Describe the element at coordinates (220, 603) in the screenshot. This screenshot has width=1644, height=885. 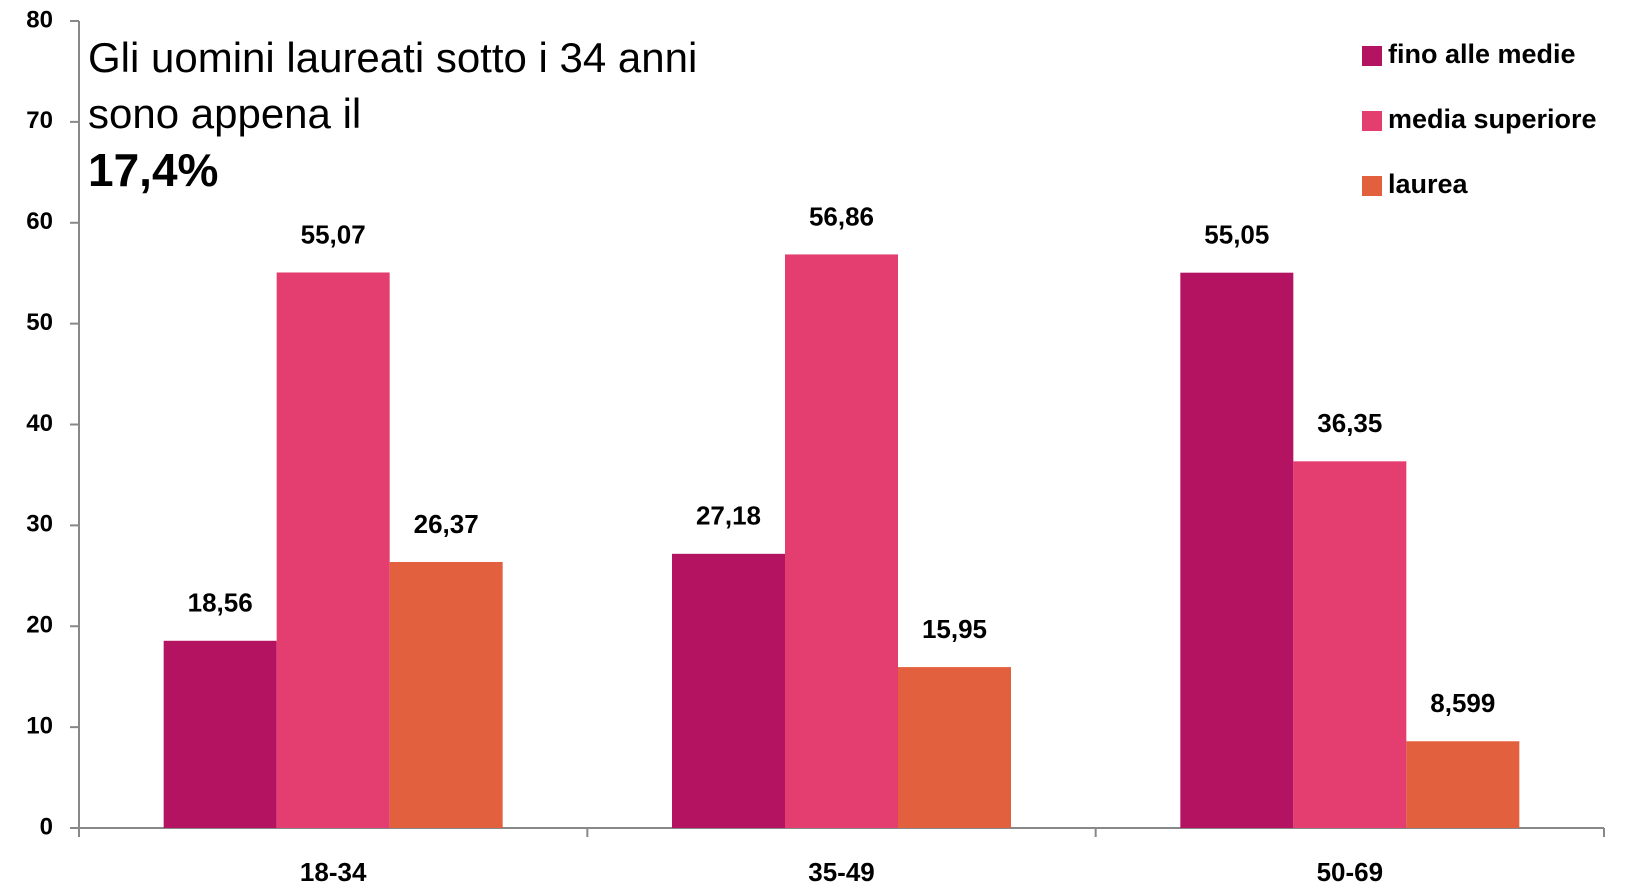
I see `value-label: 18,56` at that location.